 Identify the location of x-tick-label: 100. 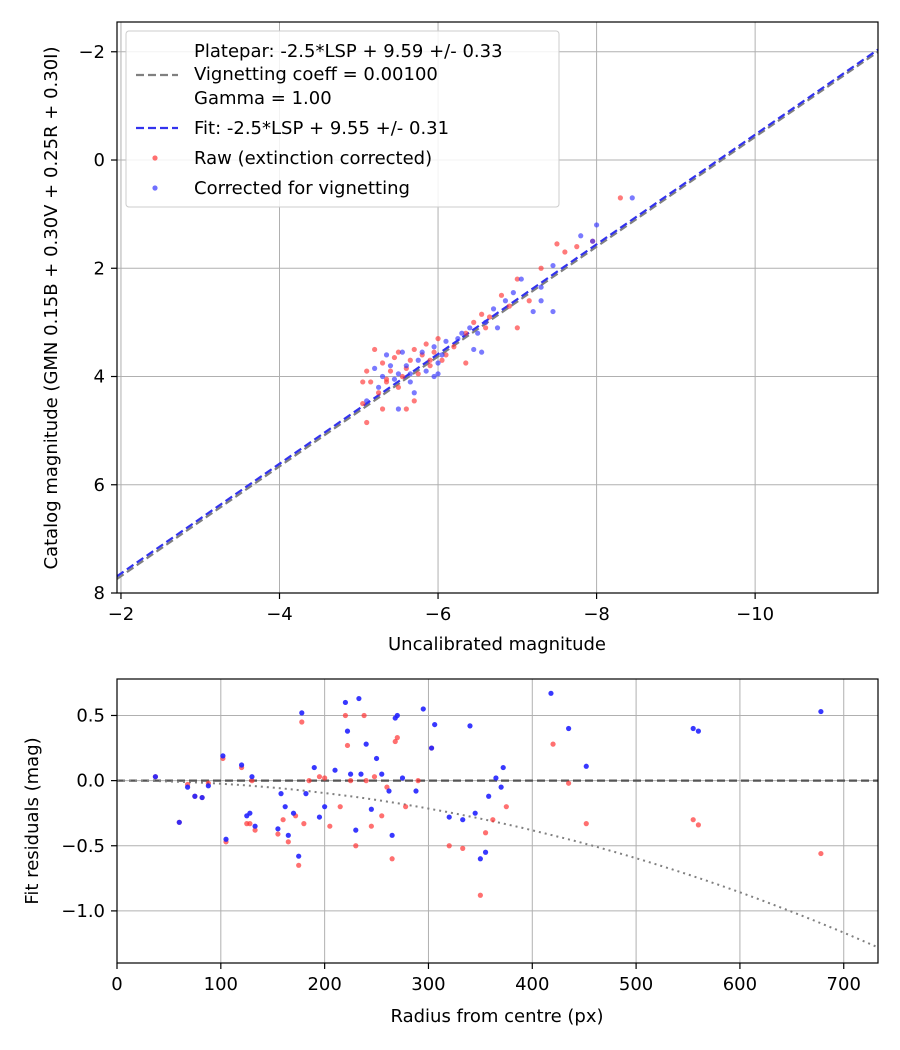
(221, 984).